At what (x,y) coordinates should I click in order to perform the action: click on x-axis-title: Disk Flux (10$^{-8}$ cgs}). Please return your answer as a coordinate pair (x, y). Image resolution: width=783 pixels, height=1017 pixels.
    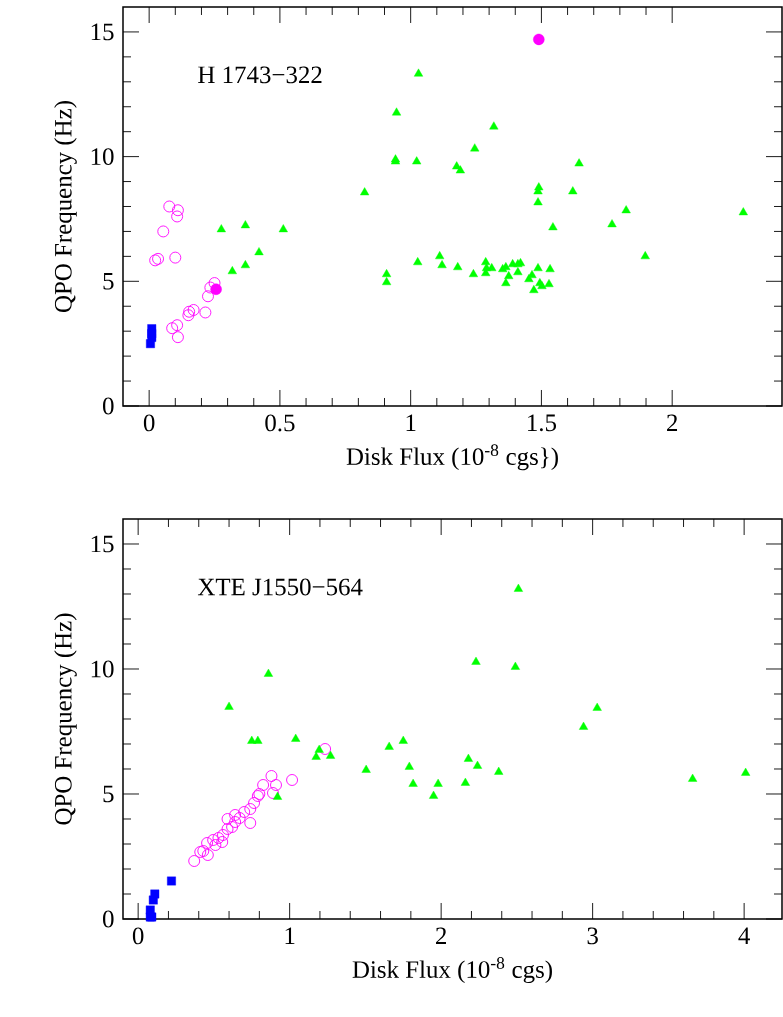
    Looking at the image, I should click on (452, 457).